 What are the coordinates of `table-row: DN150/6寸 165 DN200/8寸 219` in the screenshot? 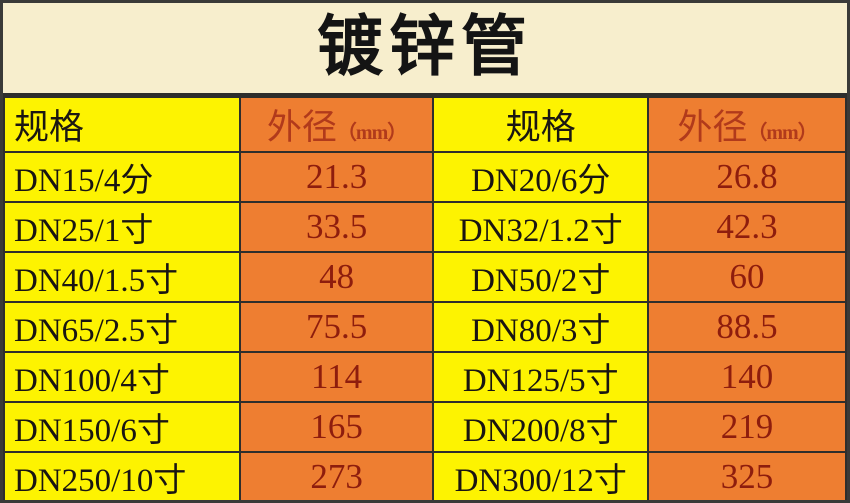 It's located at (425, 427).